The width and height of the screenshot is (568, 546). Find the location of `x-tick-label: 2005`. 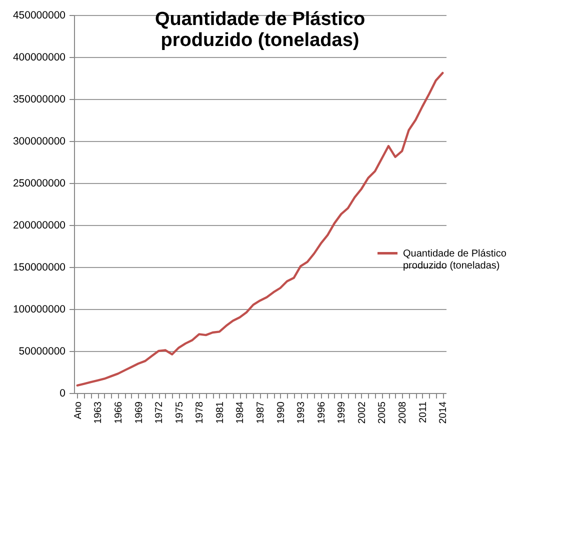

x-tick-label: 2005 is located at coordinates (382, 412).